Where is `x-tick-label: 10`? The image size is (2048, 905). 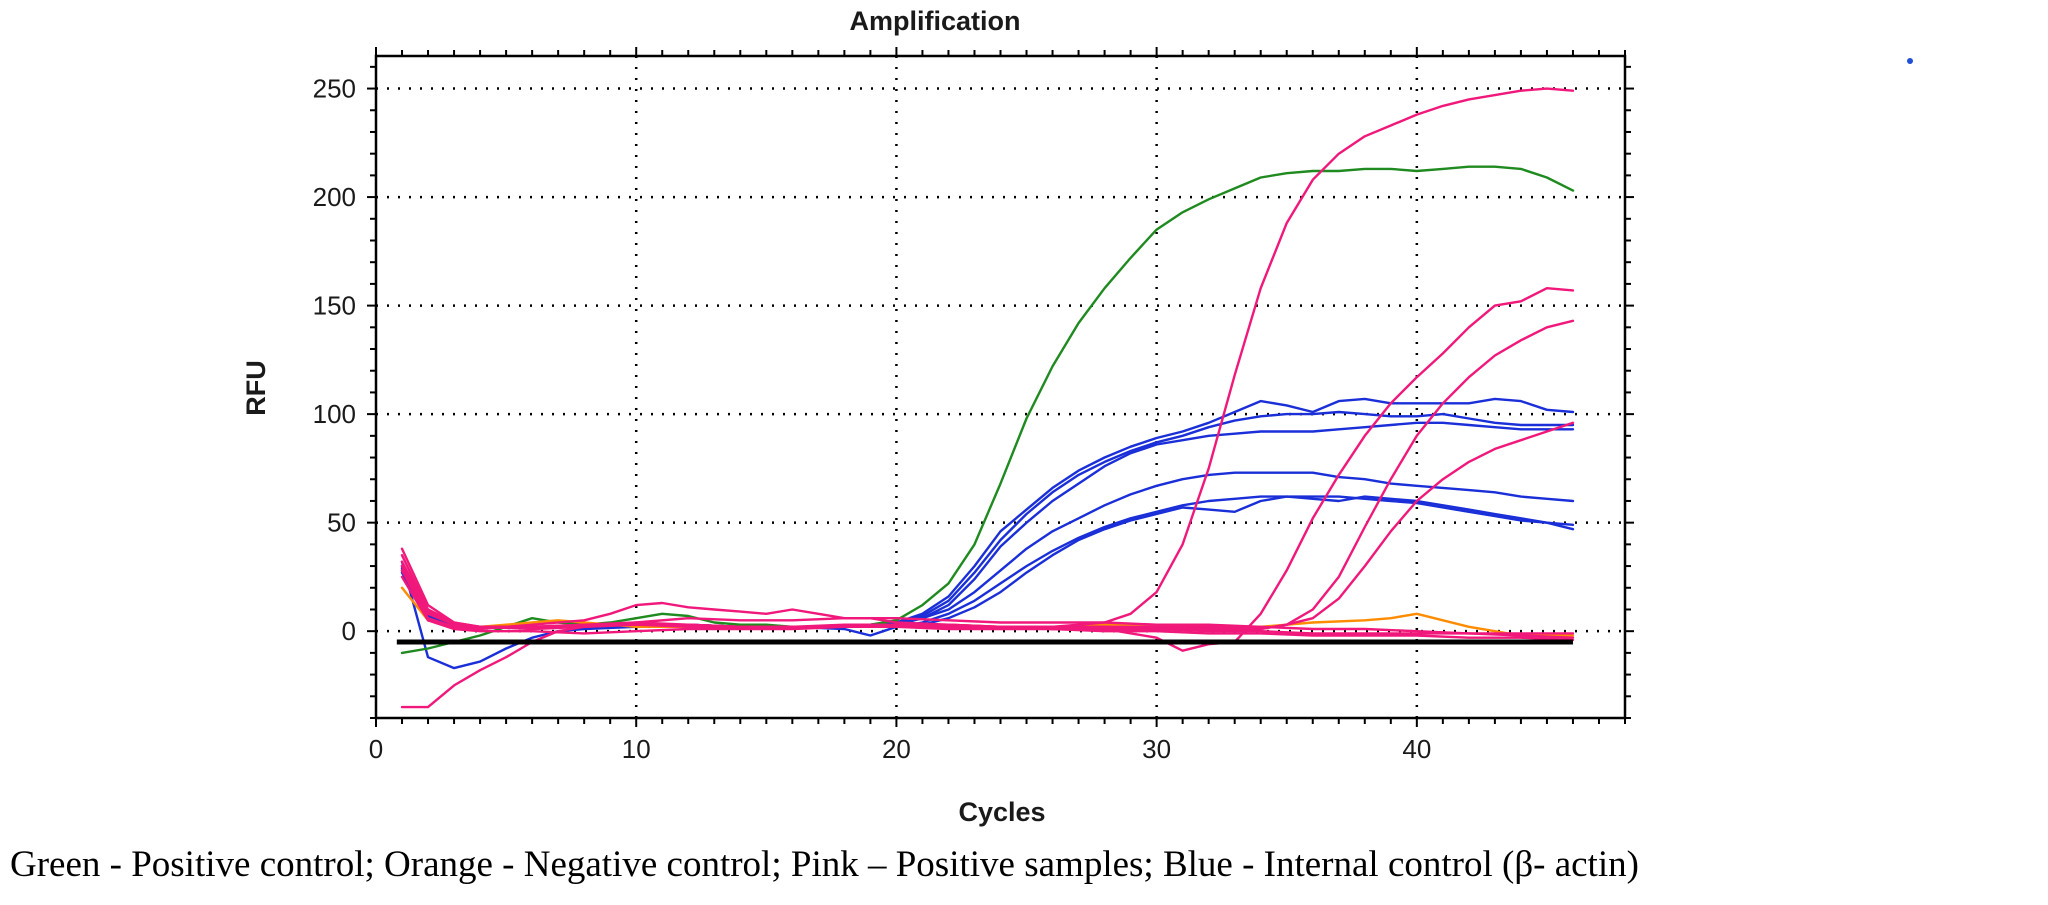
x-tick-label: 10 is located at coordinates (636, 749).